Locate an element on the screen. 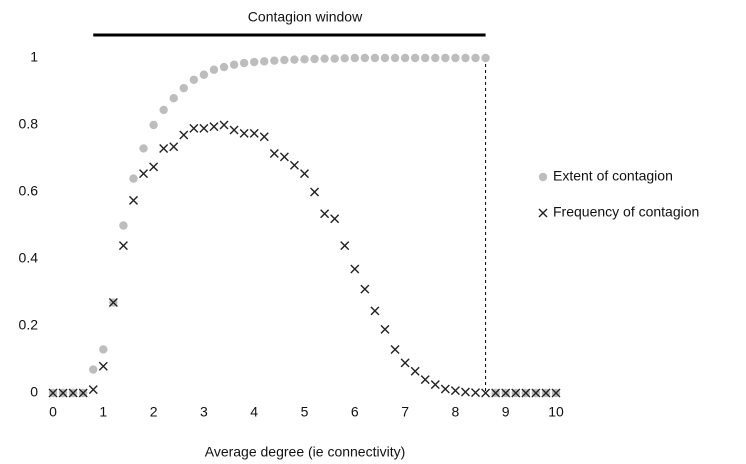  x-tick-label: 6 is located at coordinates (355, 412).